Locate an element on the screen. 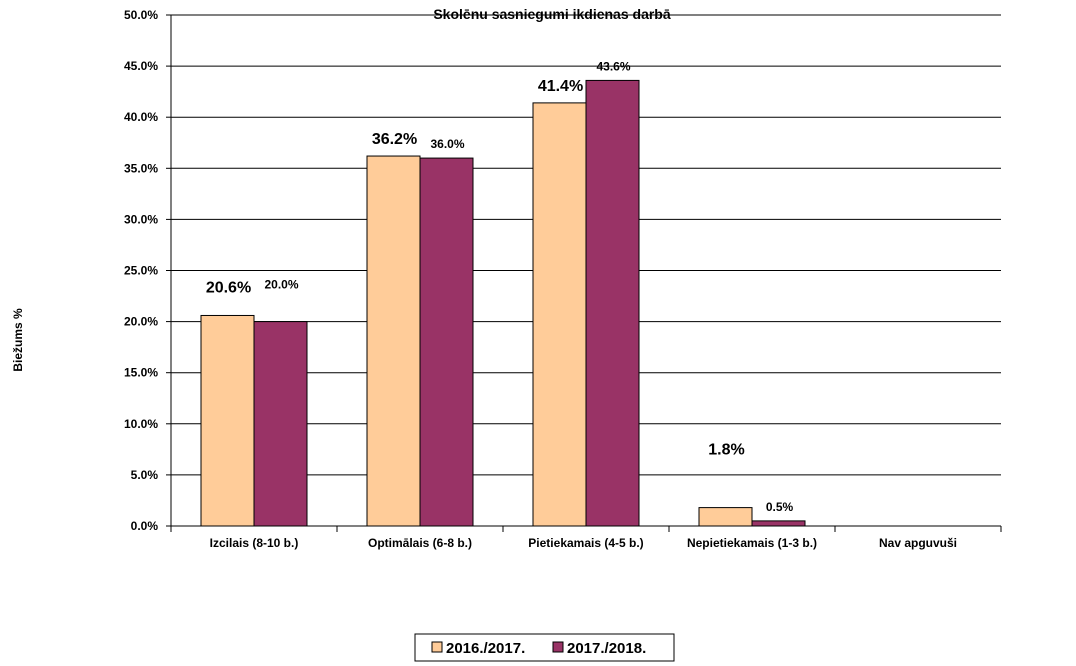 This screenshot has height=666, width=1076. y-tick-label: 15.0% is located at coordinates (141, 373).